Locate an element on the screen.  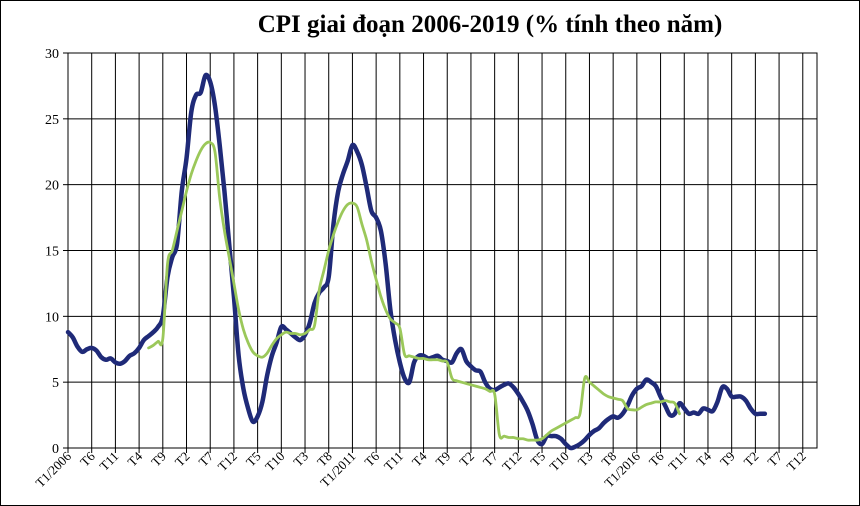
y-tick-label: 25 is located at coordinates (52, 120).